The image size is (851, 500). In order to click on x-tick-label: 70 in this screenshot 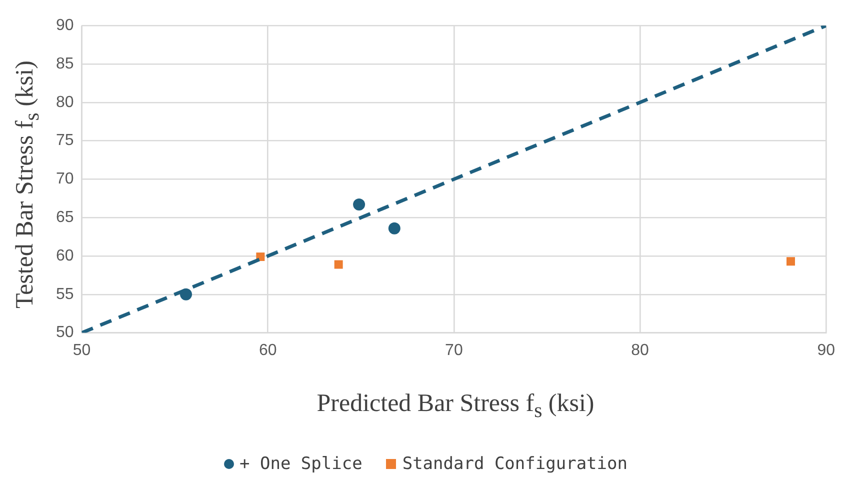, I will do `click(454, 350)`.